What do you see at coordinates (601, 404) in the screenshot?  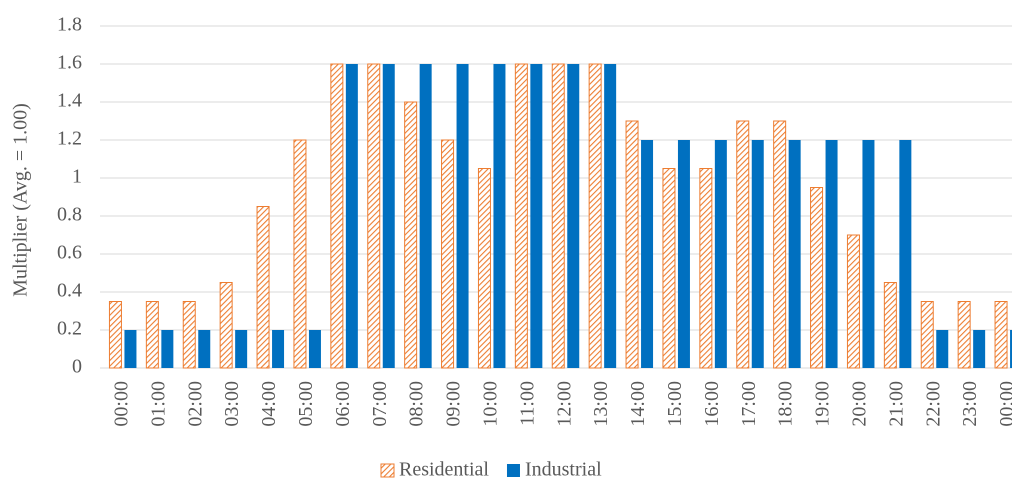 I see `x-tick-label: 13:00` at bounding box center [601, 404].